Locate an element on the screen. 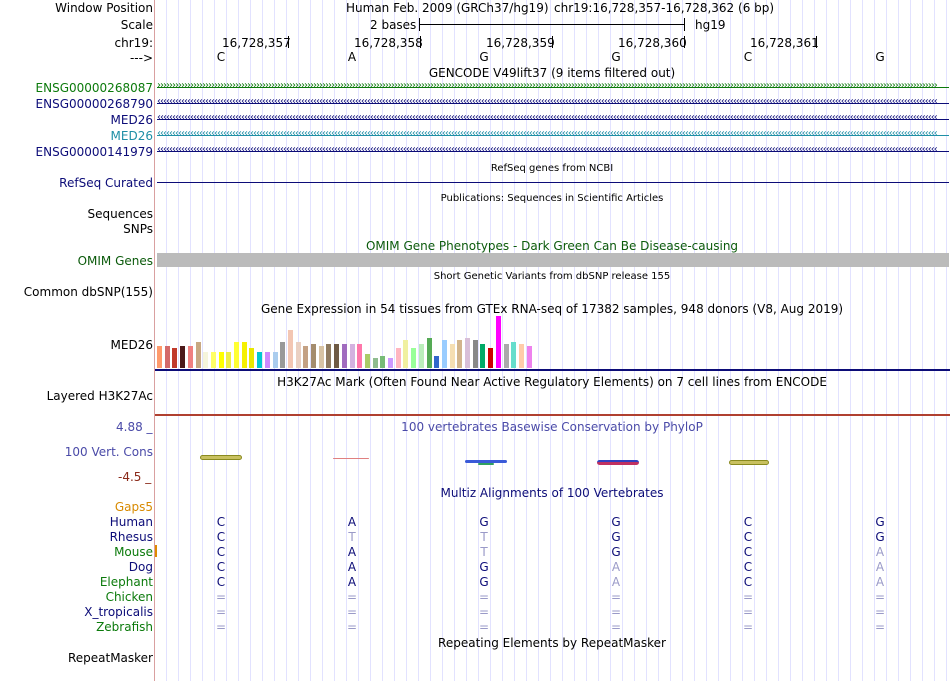  species-label: Chicken is located at coordinates (129, 597).